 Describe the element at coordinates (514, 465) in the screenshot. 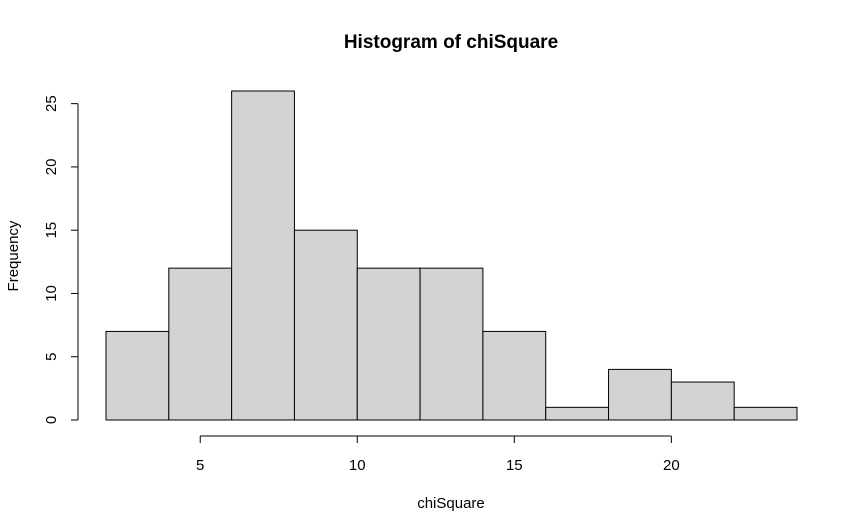

I see `x-tick-label: 15` at that location.